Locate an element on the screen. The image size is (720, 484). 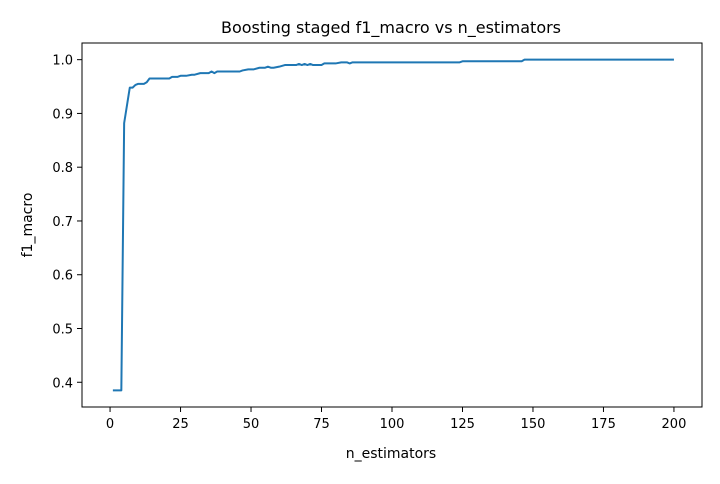
x-tick-label: 125 is located at coordinates (462, 424).